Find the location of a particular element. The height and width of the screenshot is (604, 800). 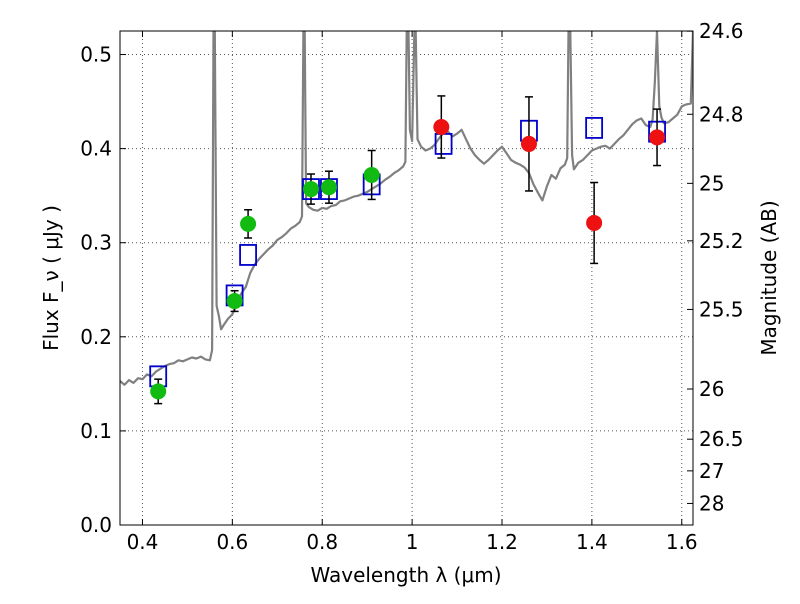

x-axis-label: Wavelength λ (μm) is located at coordinates (405, 575).